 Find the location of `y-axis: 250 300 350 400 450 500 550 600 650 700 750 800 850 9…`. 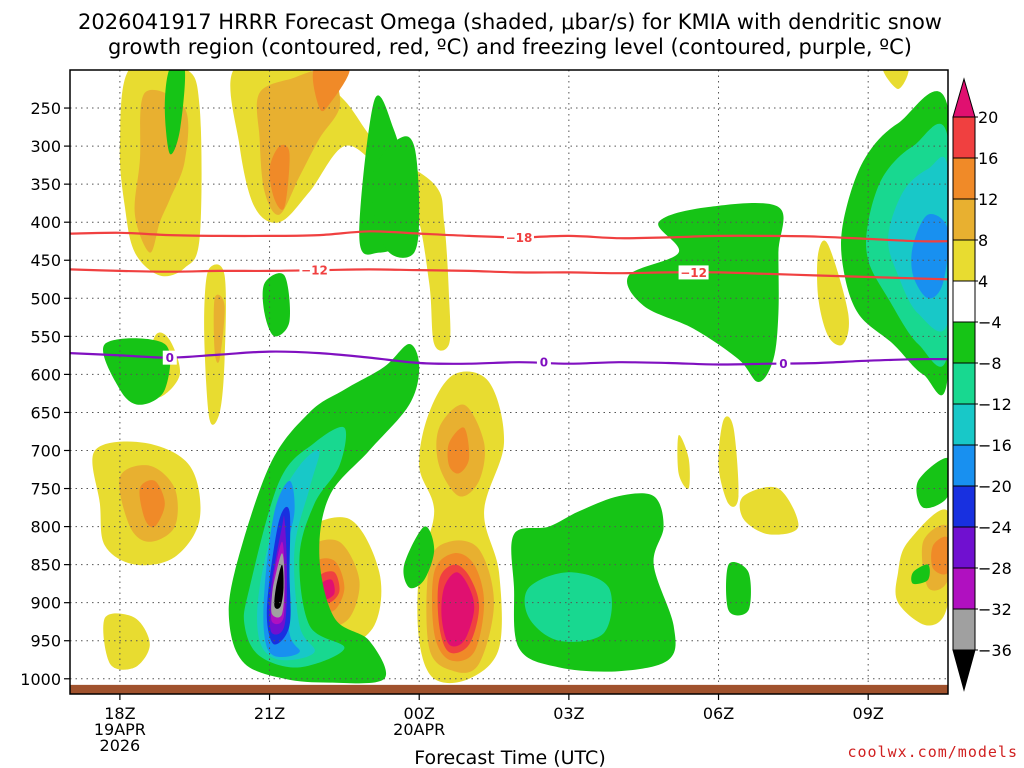

y-axis: 250 300 350 400 450 500 550 600 650 700 750 800 850 9… is located at coordinates (45, 394).